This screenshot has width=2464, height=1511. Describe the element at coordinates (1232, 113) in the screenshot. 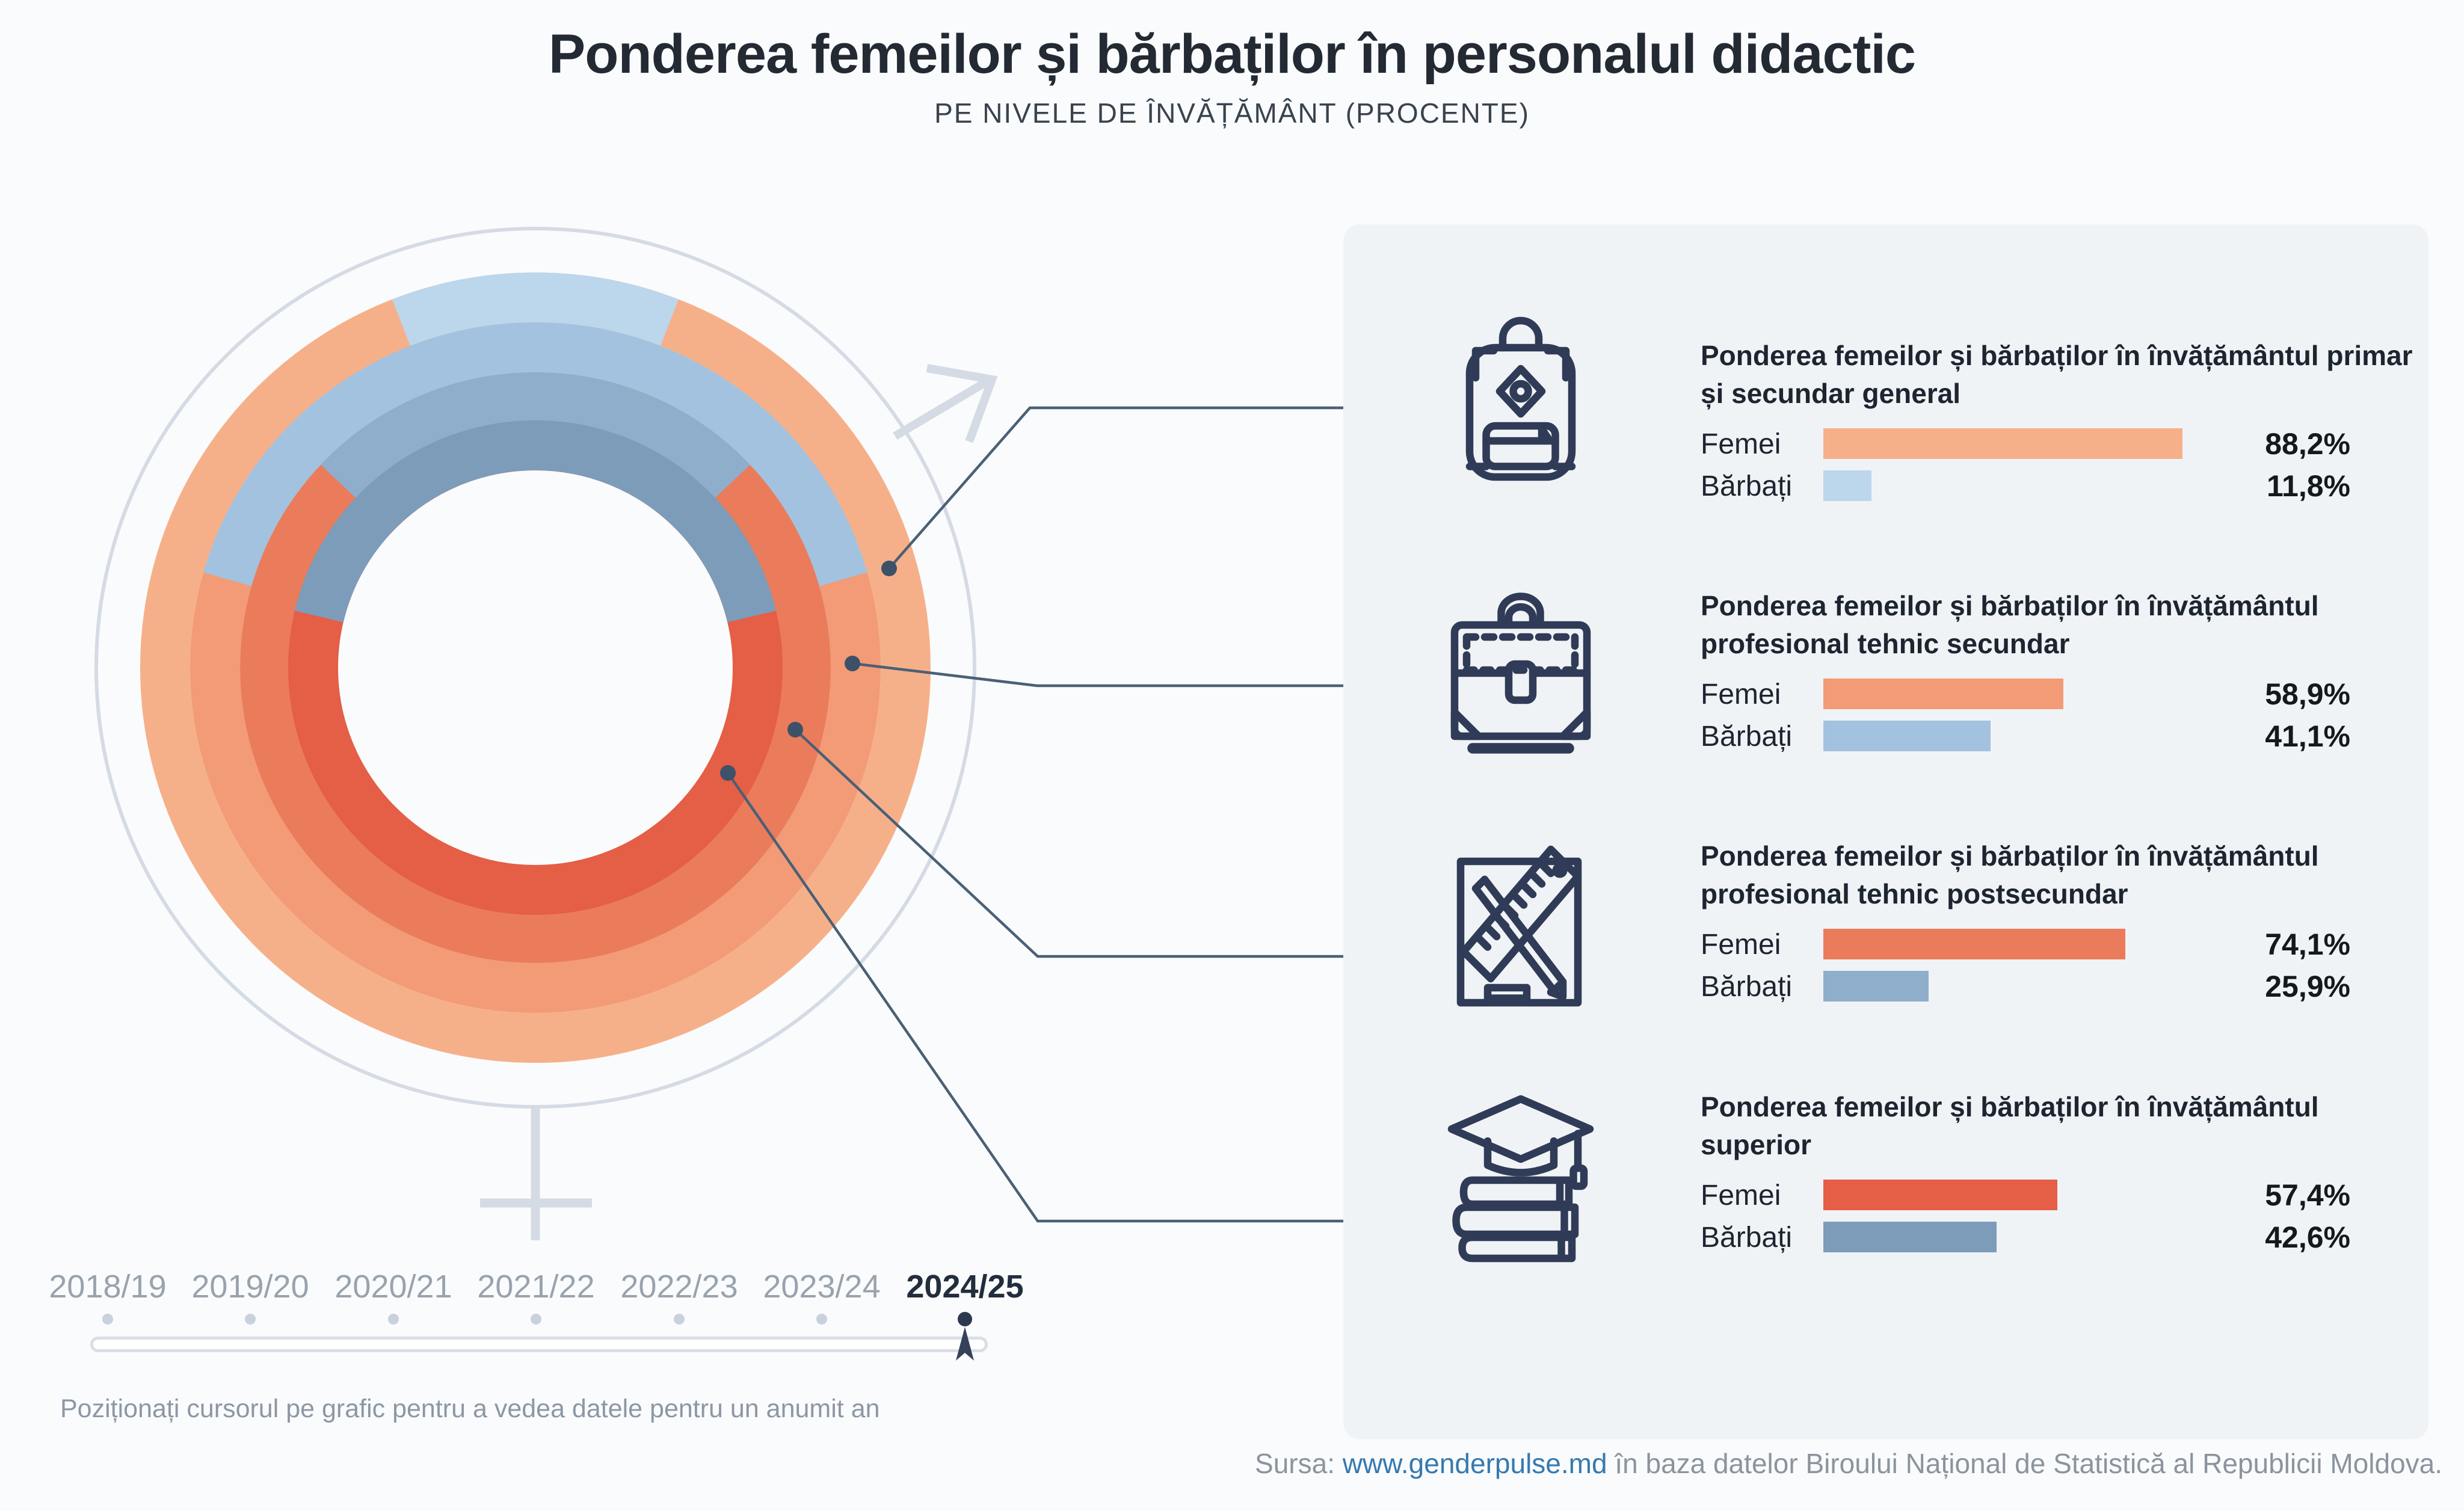

I see `page-subtitle: PE NIVELE DE ÎNVĂȚĂMÂNT (PROCENTE)` at that location.